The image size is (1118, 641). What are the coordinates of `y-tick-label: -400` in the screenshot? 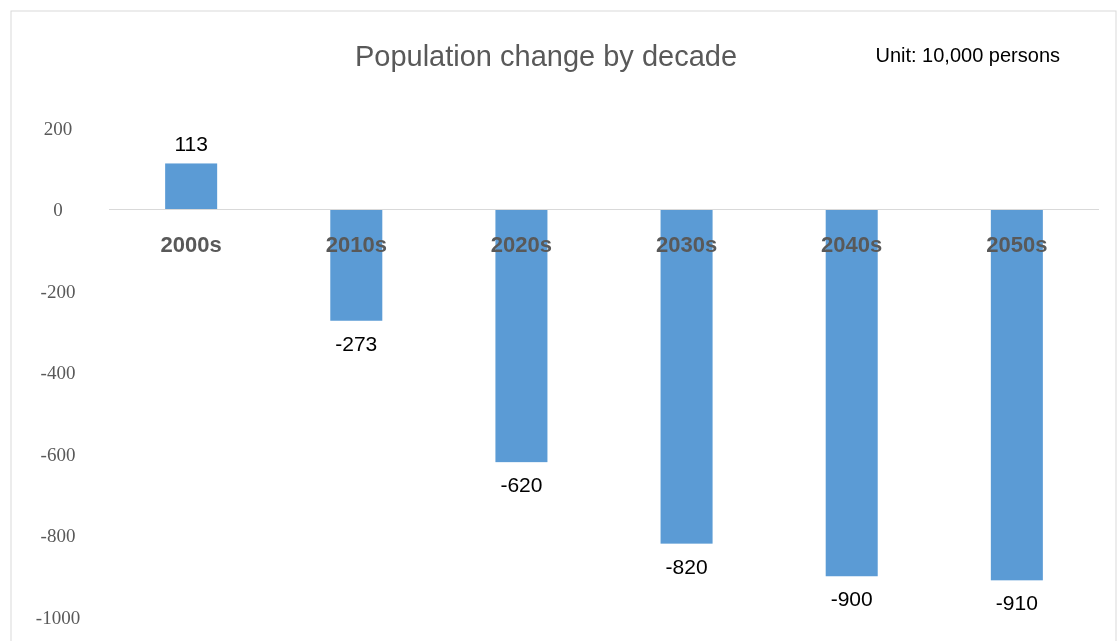 It's located at (58, 373).